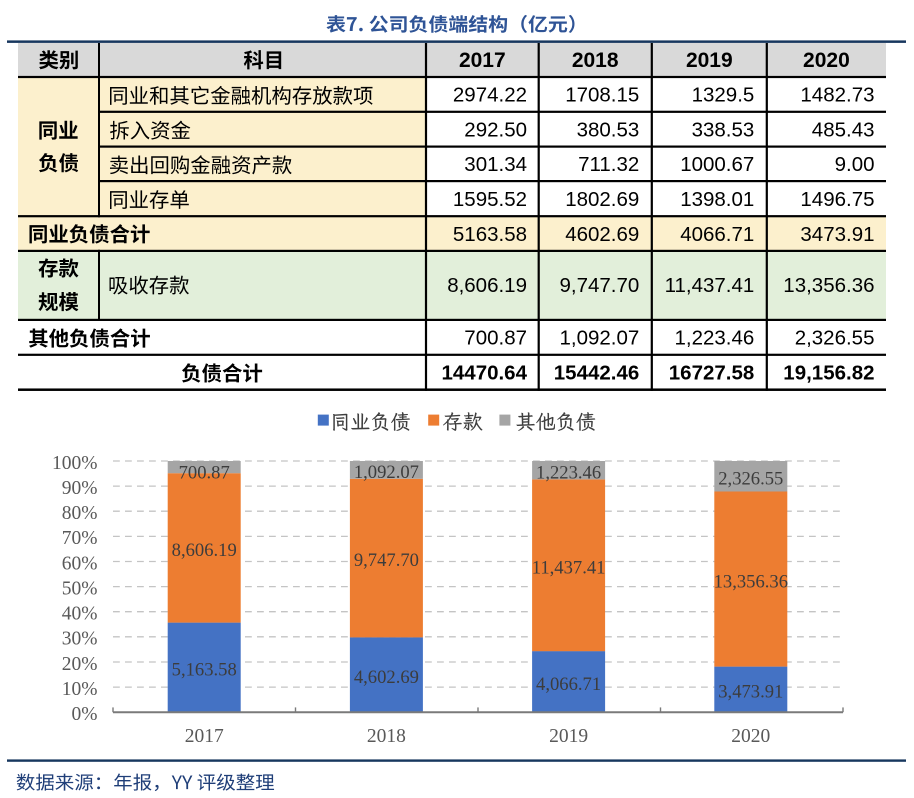 This screenshot has height=798, width=914. I want to click on svg-text: 14470.64, so click(484, 373).